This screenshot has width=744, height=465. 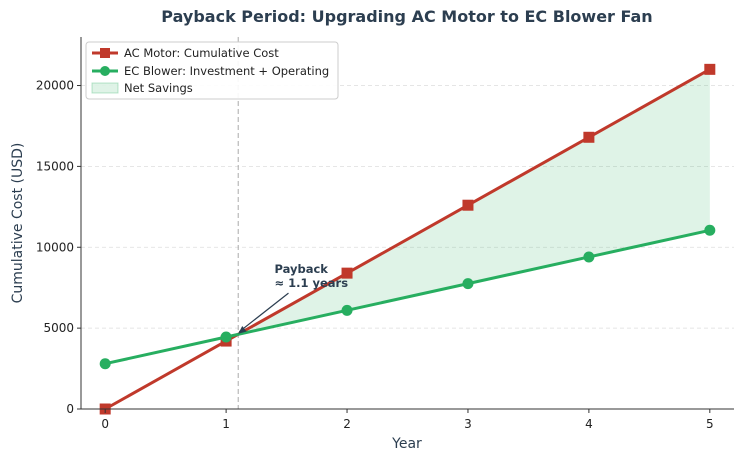 I want to click on legend-box, so click(x=212, y=70).